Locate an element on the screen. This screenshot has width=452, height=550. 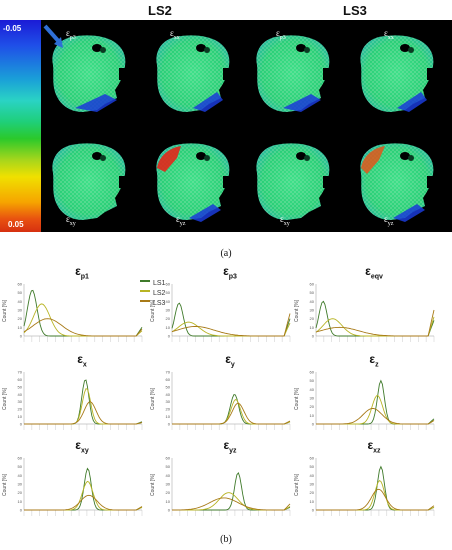
chart-title: εy is located at coordinates (230, 360).